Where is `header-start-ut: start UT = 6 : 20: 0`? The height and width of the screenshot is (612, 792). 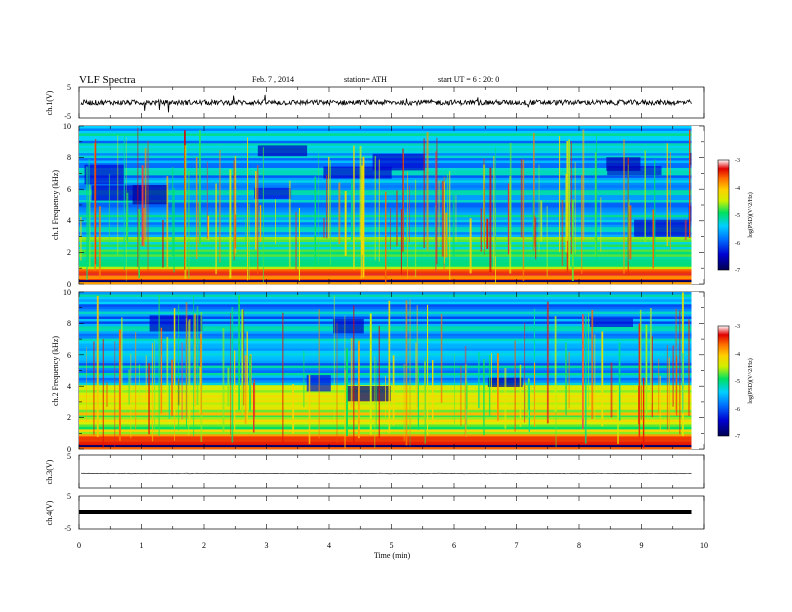 header-start-ut: start UT = 6 : 20: 0 is located at coordinates (468, 79).